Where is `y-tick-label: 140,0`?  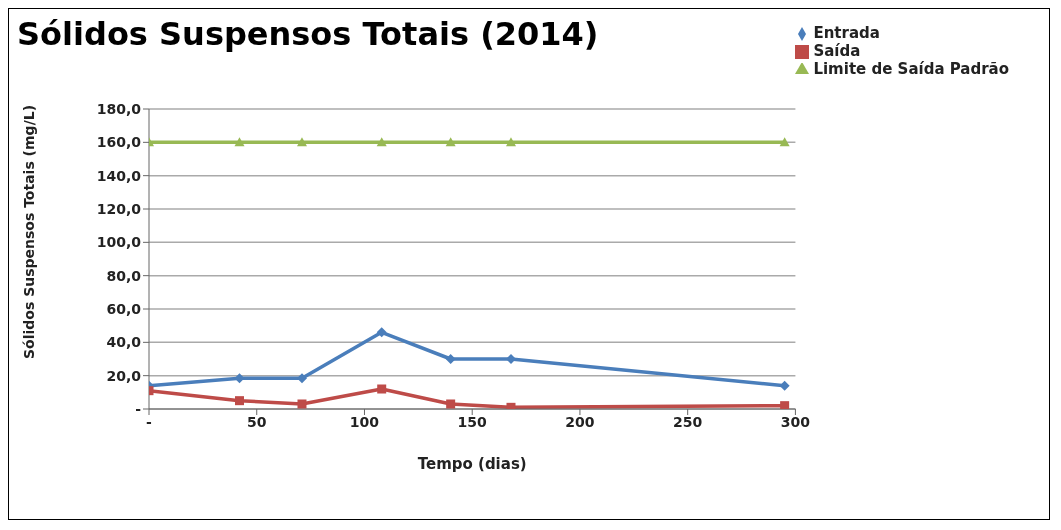
y-tick-label: 140,0 is located at coordinates (119, 175).